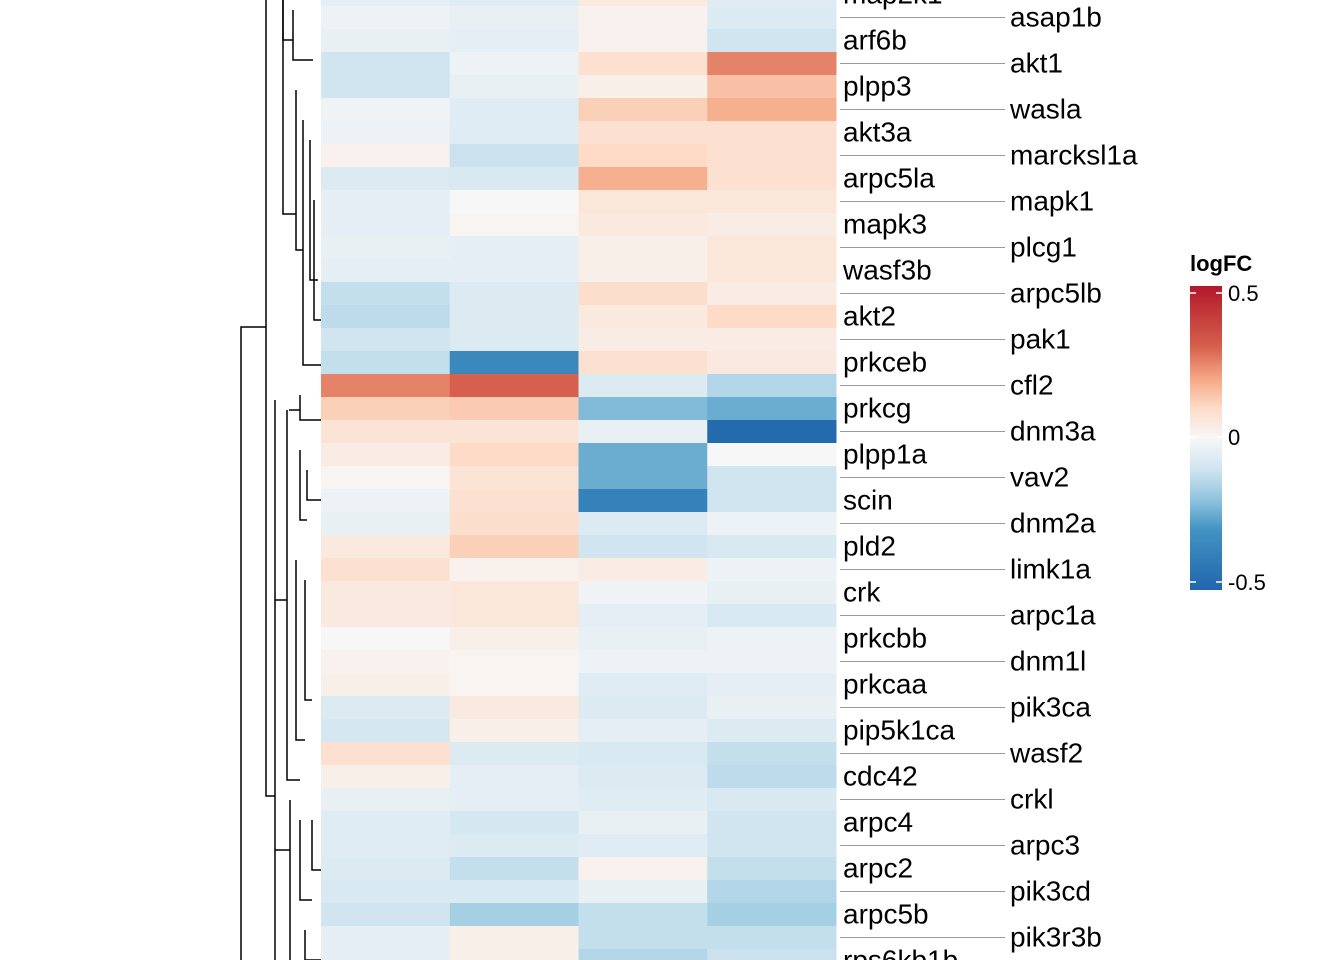 The height and width of the screenshot is (960, 1344). I want to click on row-label: plpp1a, so click(885, 454).